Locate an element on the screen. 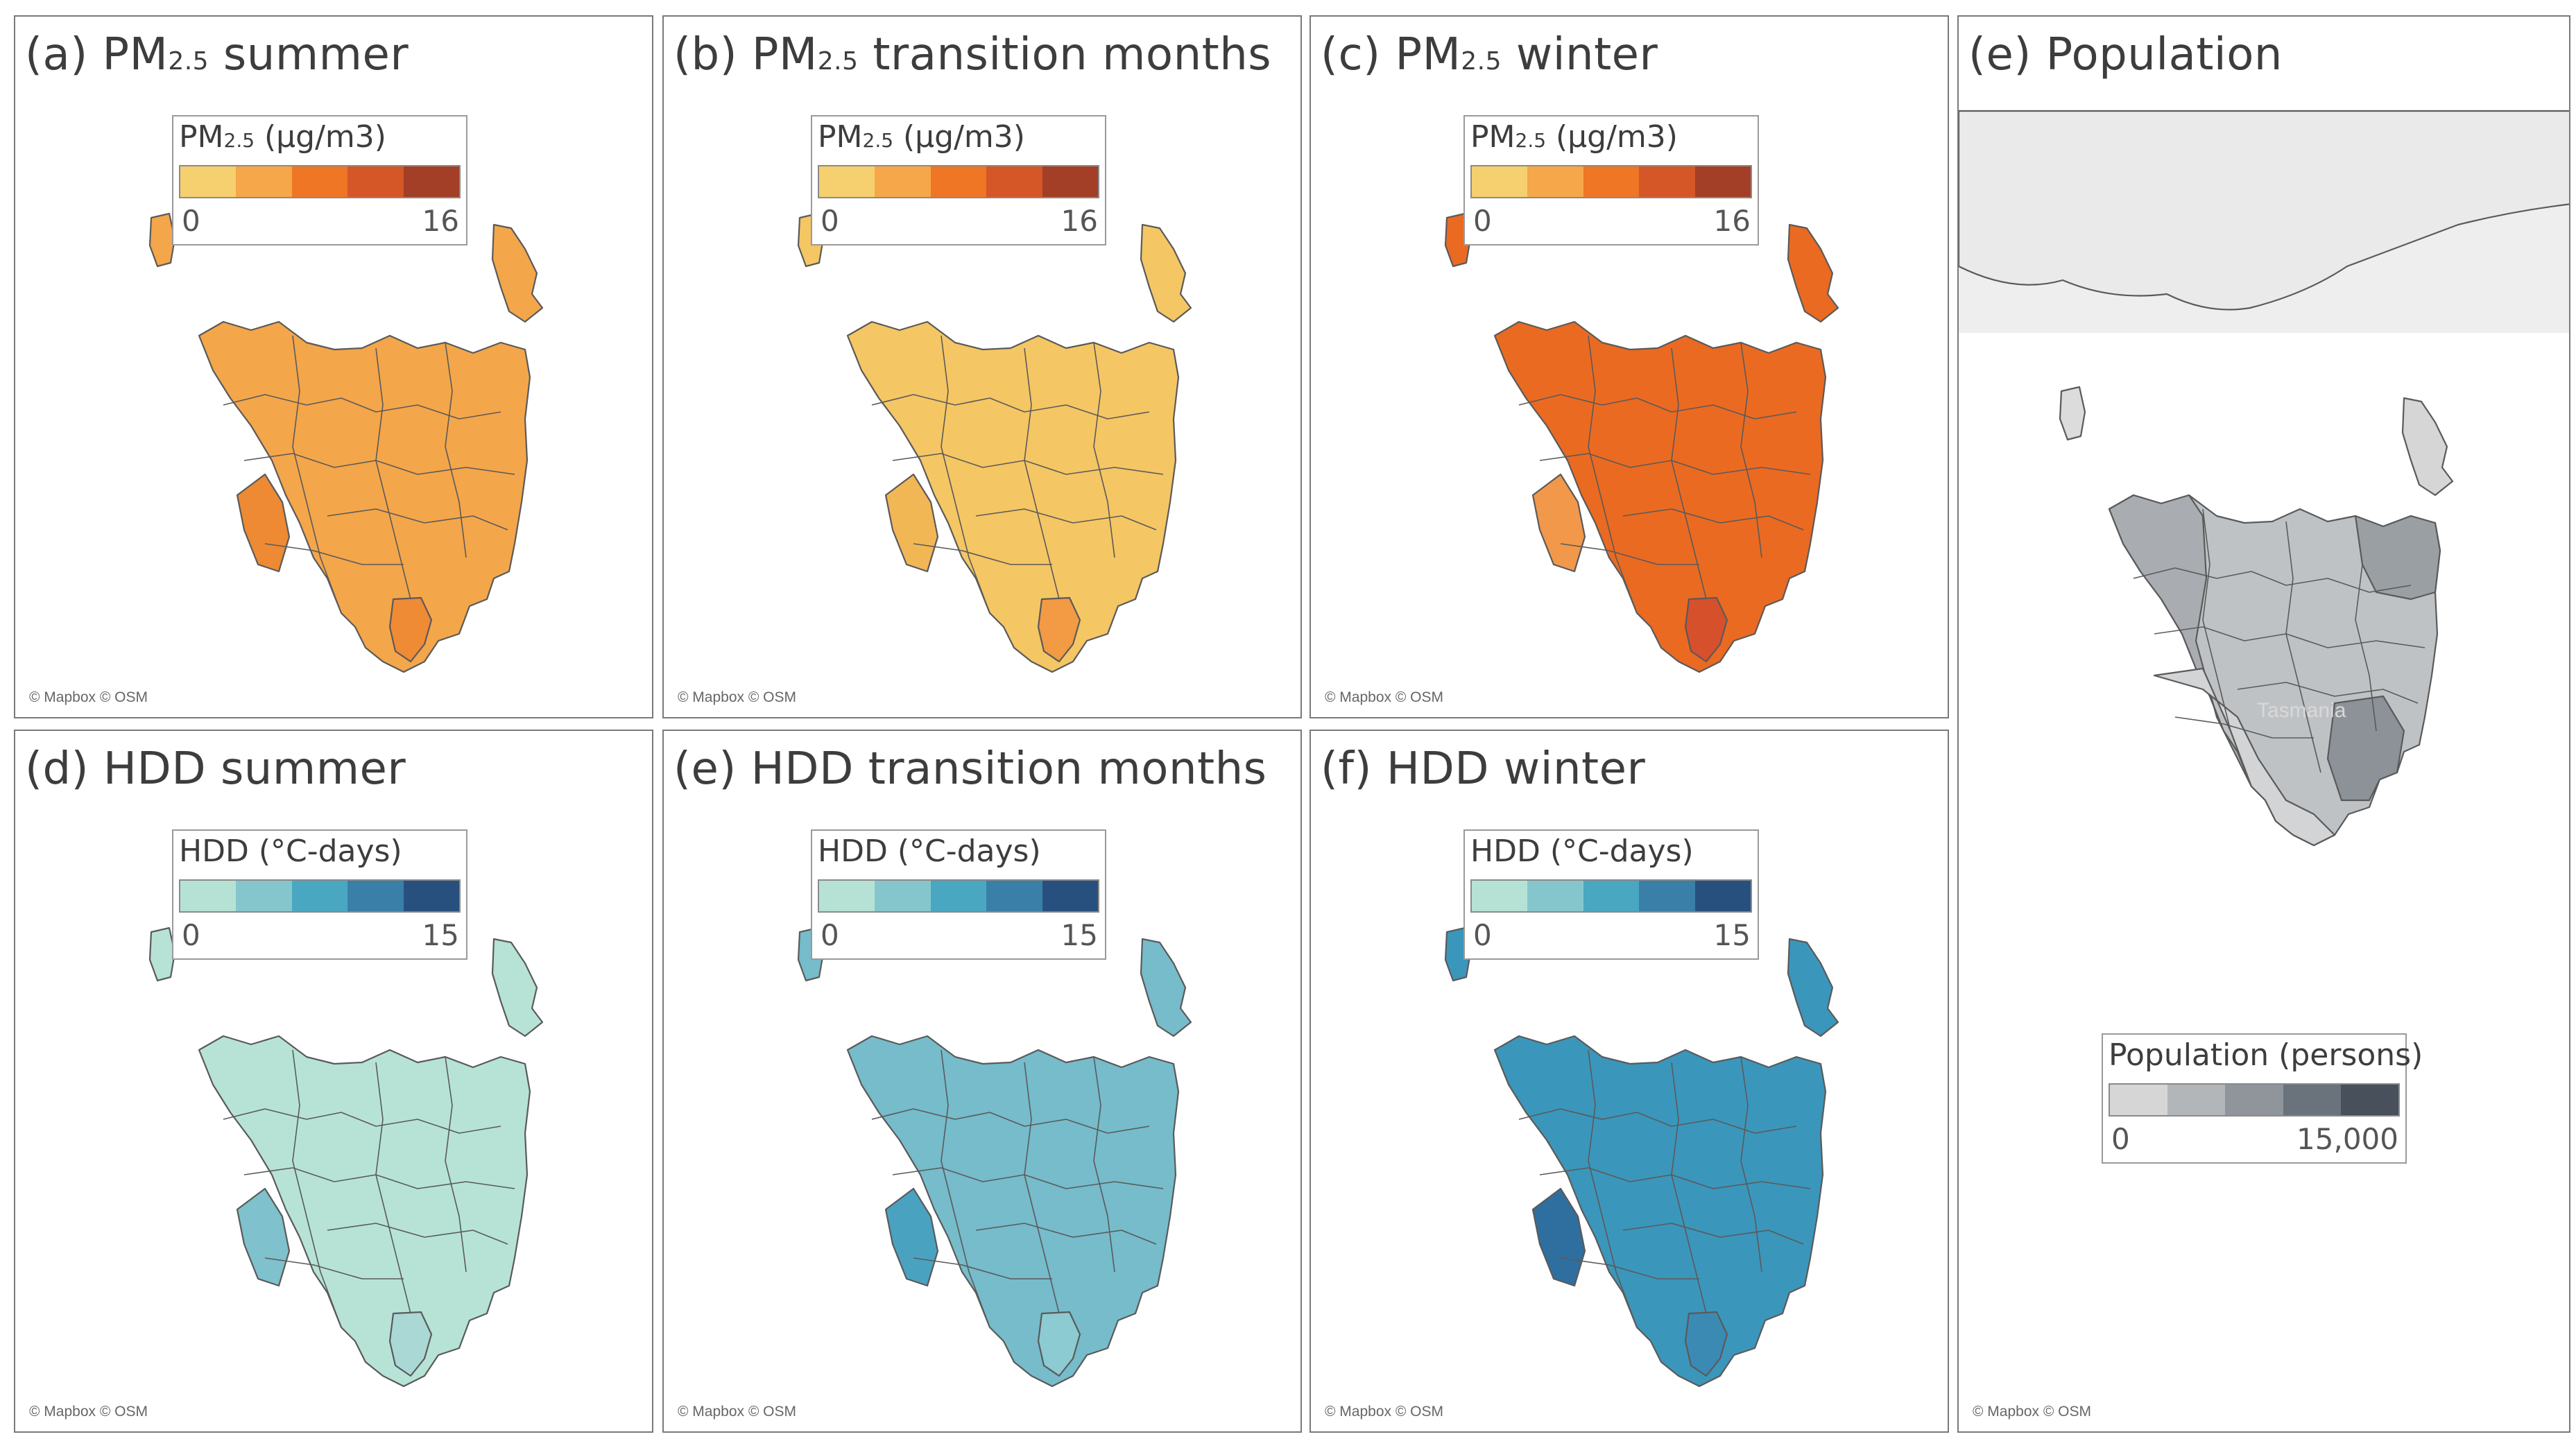 The image size is (2576, 1448). pm25-legend: PM2.5 (µg/m3) 0 16 is located at coordinates (319, 180).